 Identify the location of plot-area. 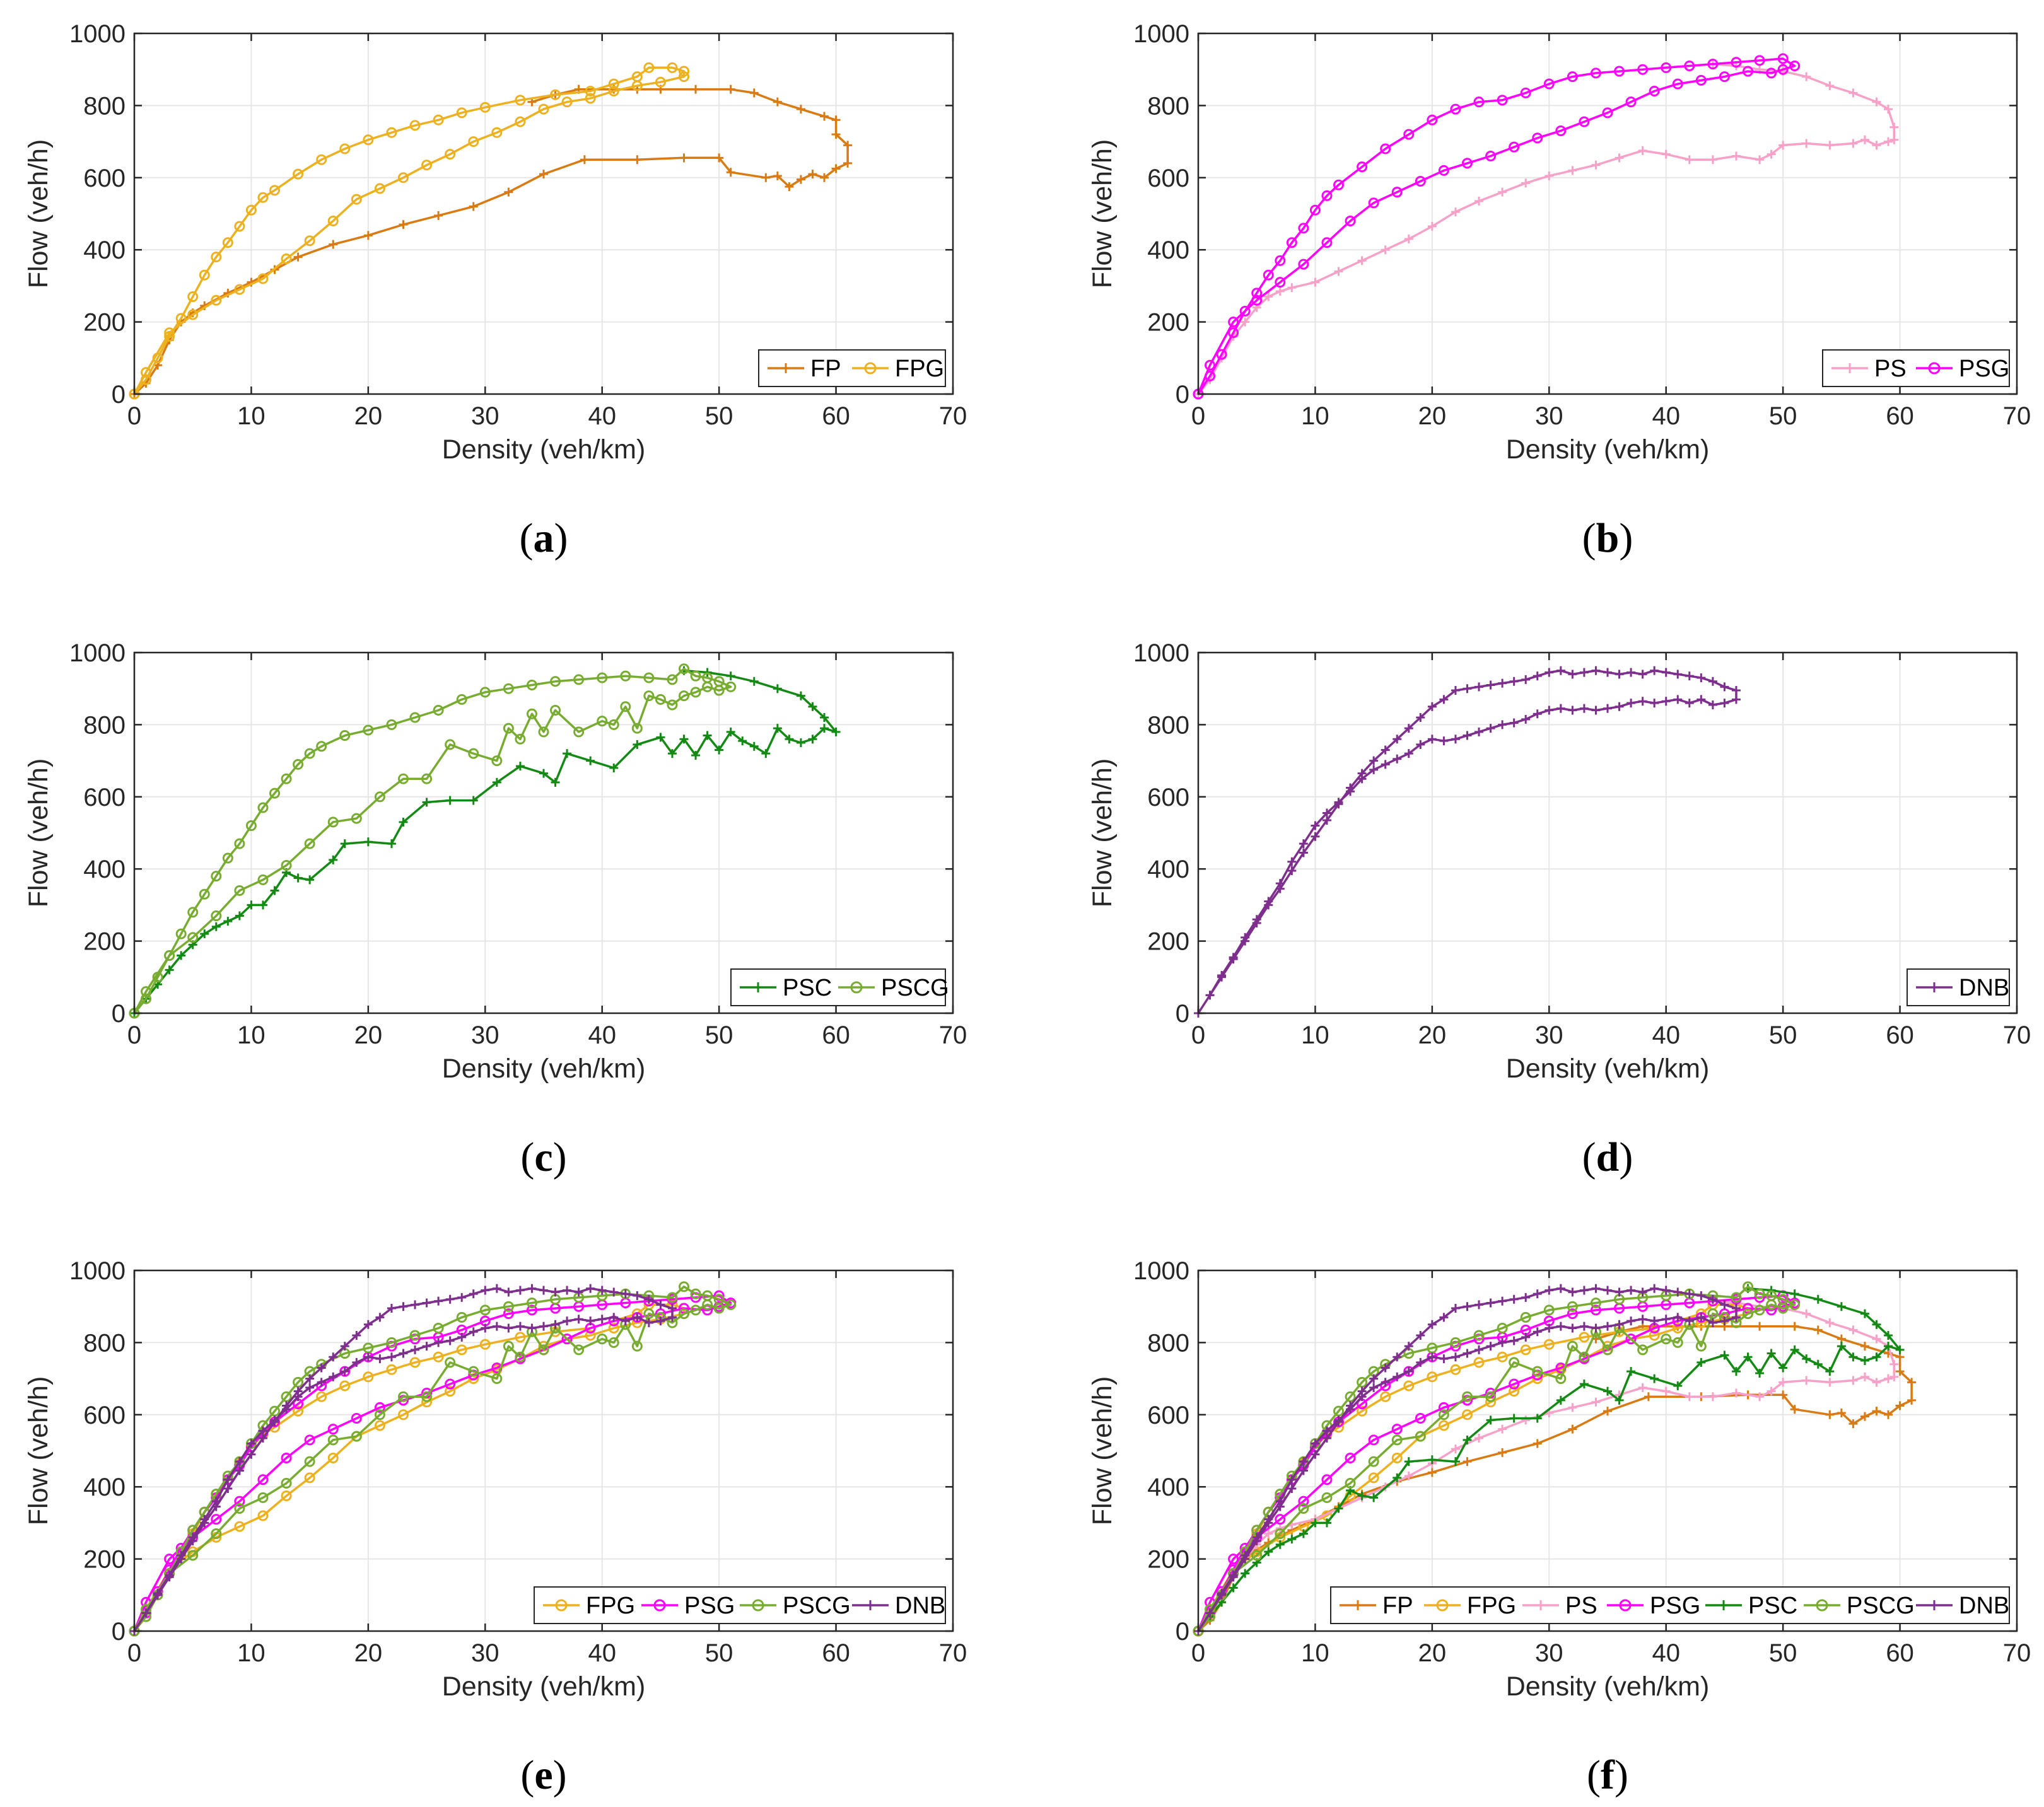
(543, 833).